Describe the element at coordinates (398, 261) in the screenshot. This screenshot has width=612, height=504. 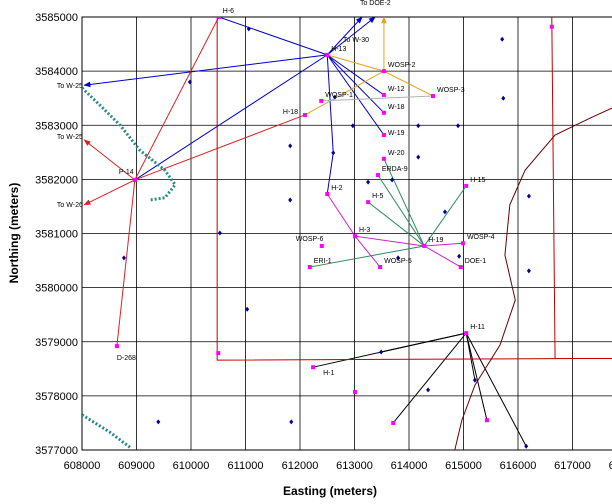
I see `well-label: WOSP-5` at that location.